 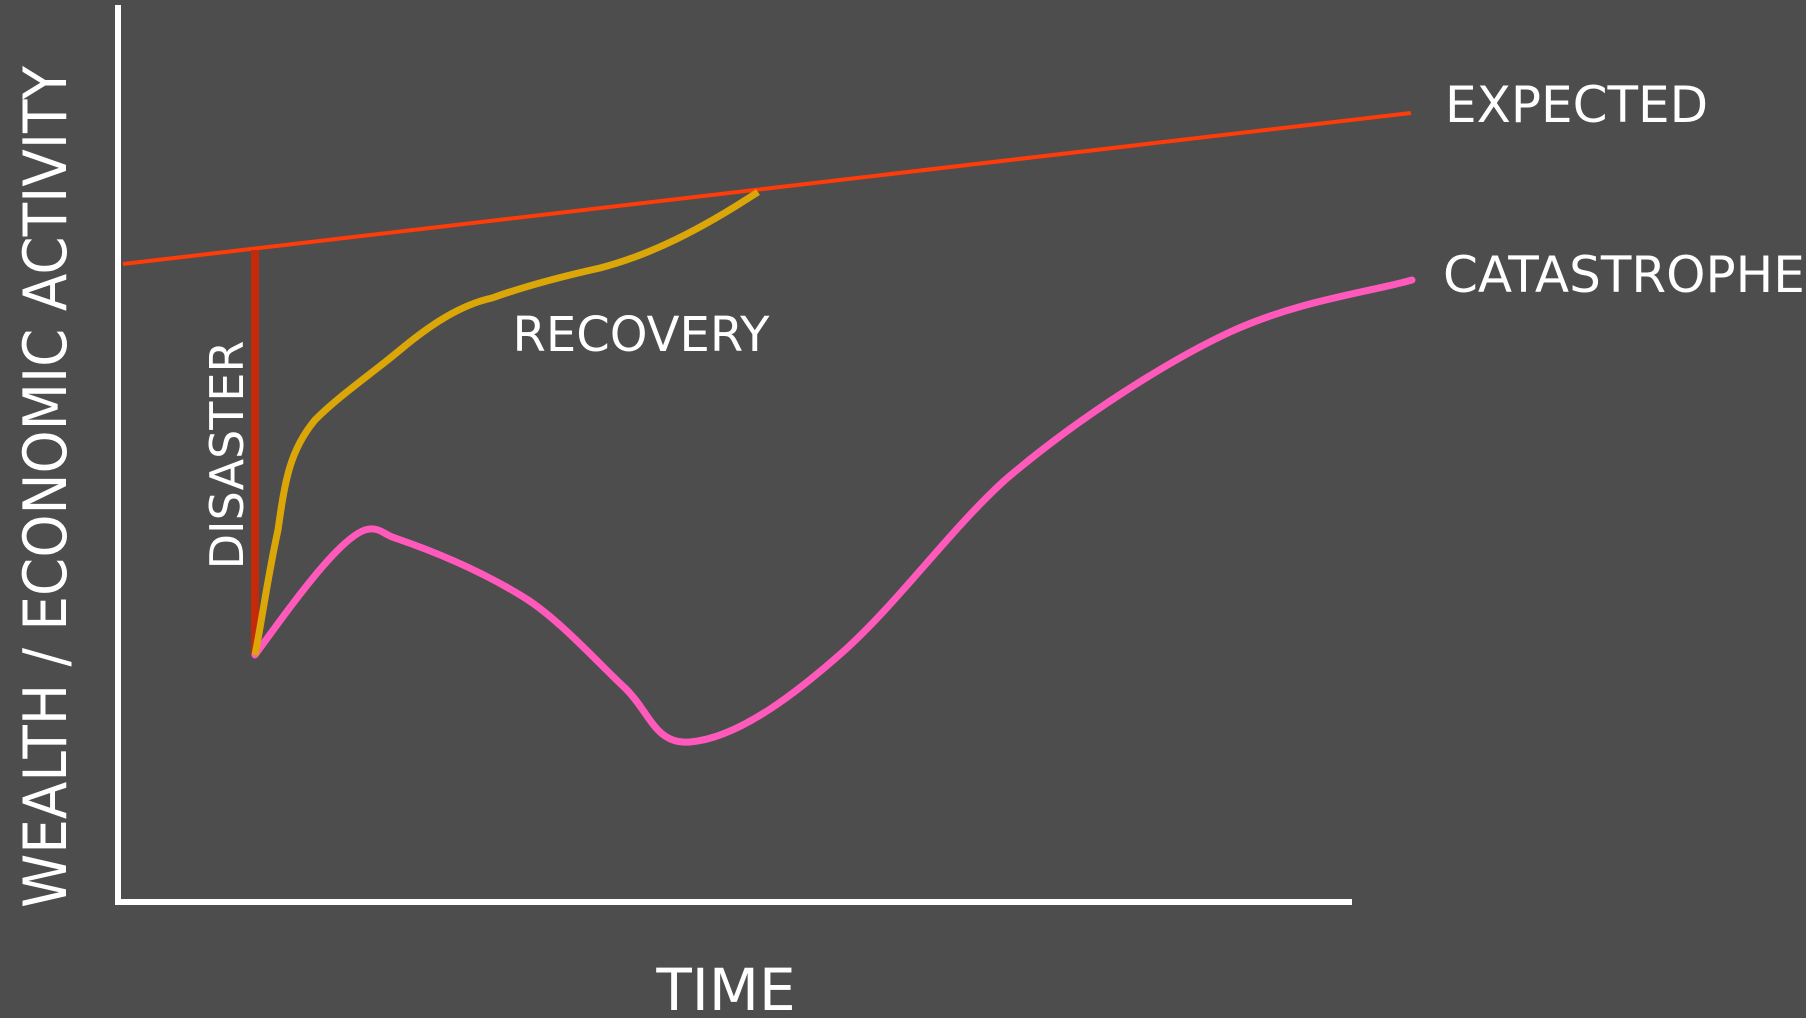 What do you see at coordinates (642, 335) in the screenshot?
I see `recovery-label: RECOVERY` at bounding box center [642, 335].